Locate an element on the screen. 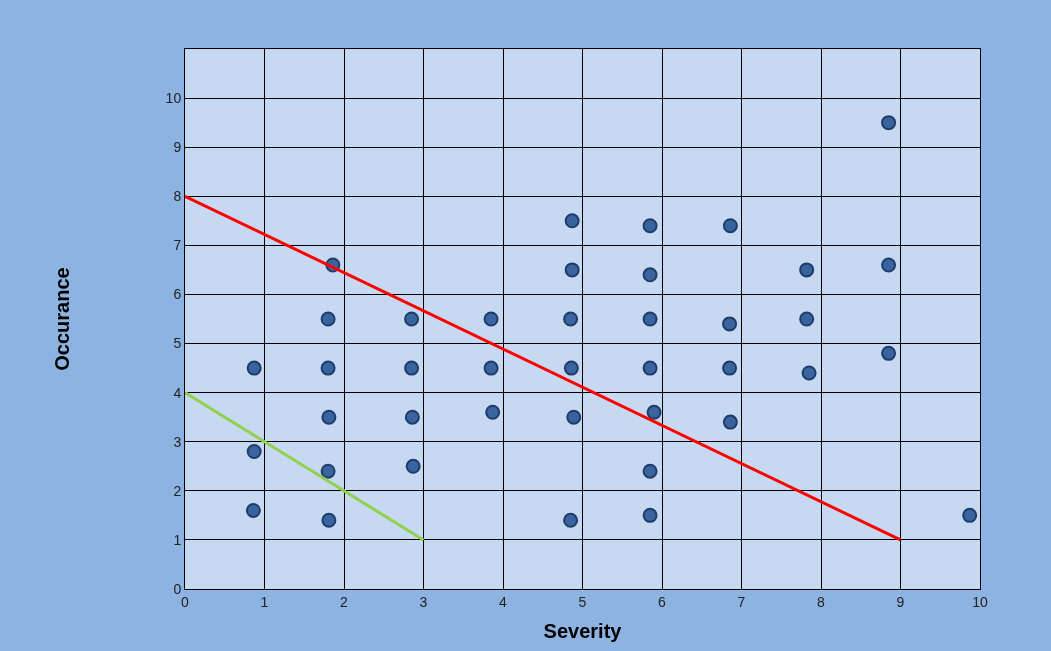 This screenshot has height=651, width=1051. y-tick-label: 7 is located at coordinates (177, 245).